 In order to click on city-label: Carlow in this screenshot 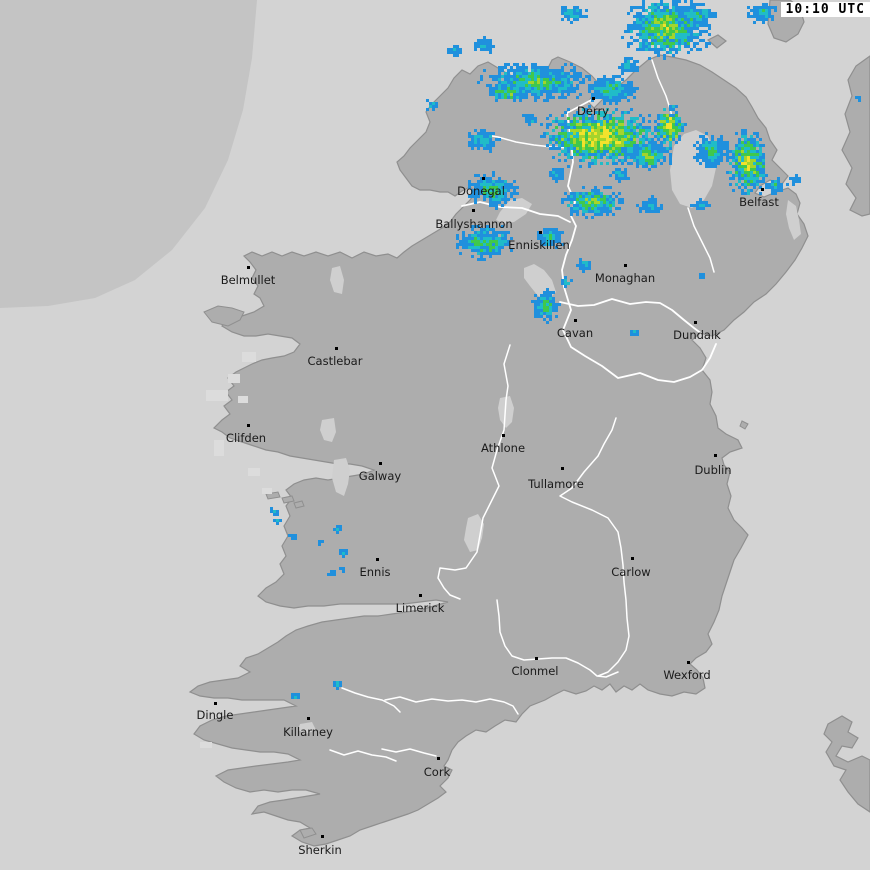, I will do `click(630, 572)`.